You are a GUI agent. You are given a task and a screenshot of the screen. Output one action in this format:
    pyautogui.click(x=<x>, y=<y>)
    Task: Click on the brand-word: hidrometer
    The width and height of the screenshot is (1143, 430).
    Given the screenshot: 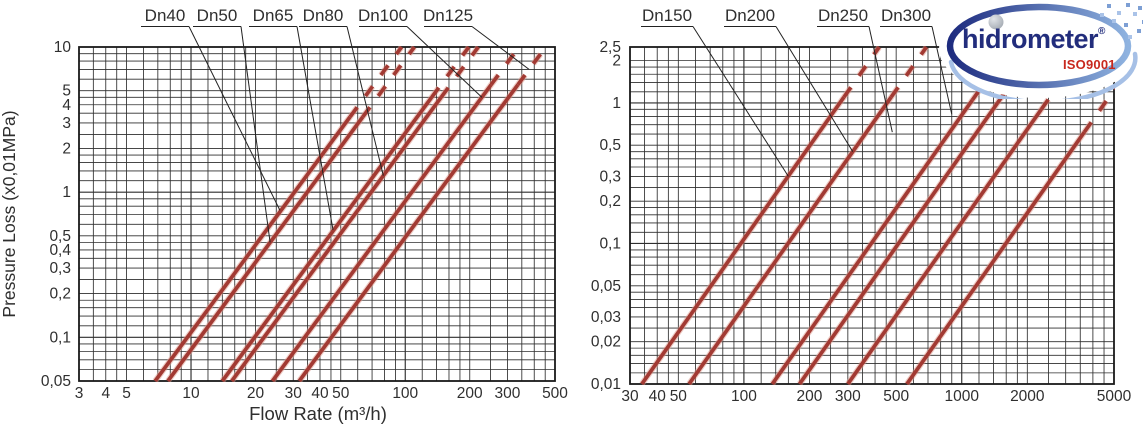 What is the action you would take?
    pyautogui.click(x=1030, y=39)
    